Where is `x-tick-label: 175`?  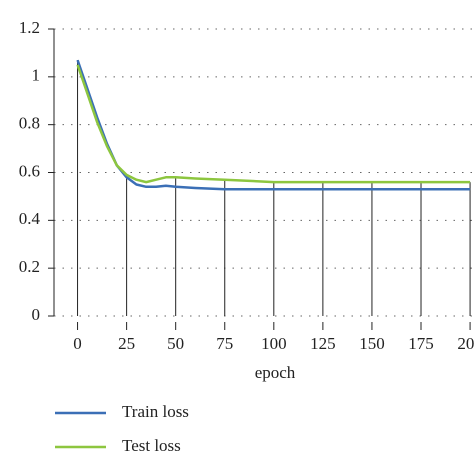 x-tick-label: 175 is located at coordinates (421, 343).